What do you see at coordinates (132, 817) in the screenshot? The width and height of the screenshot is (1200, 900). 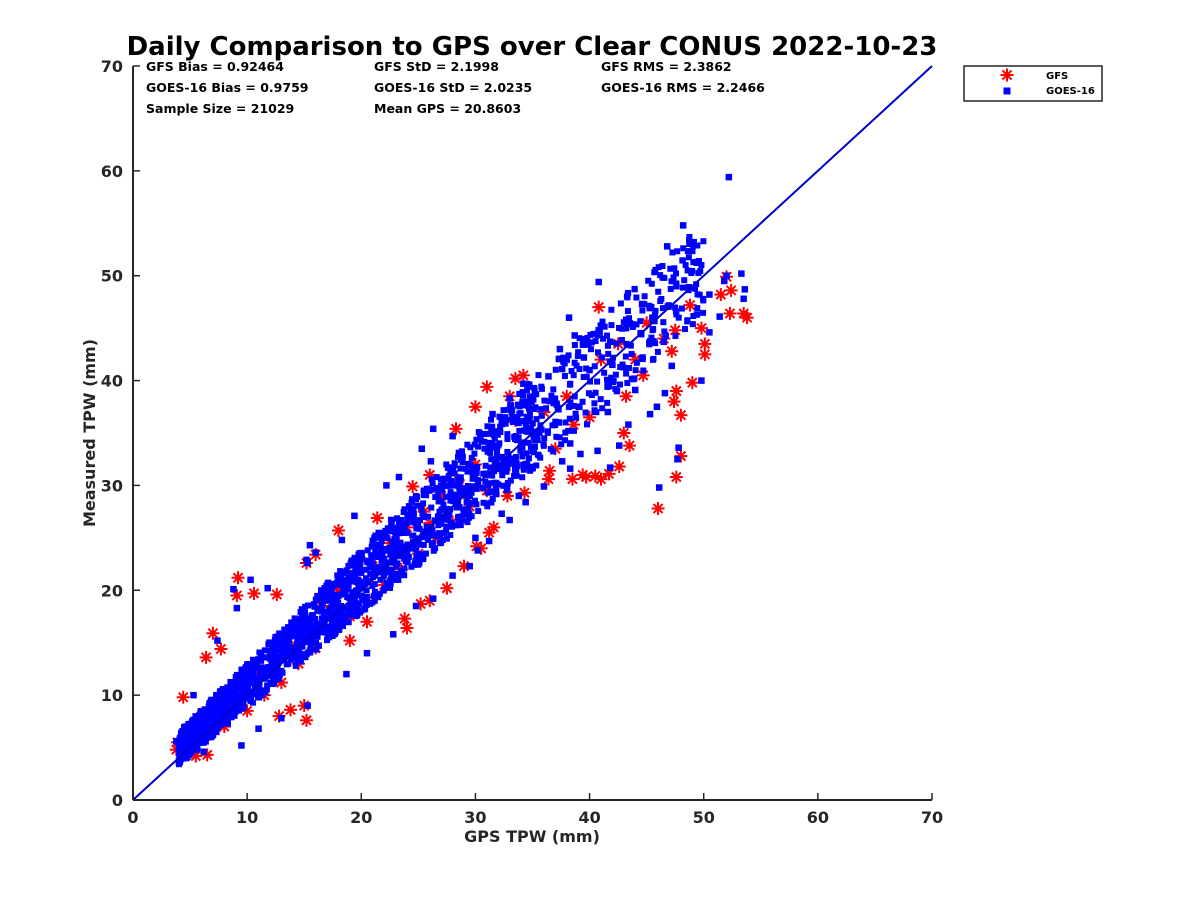 I see `x-tick-label: 0` at bounding box center [132, 817].